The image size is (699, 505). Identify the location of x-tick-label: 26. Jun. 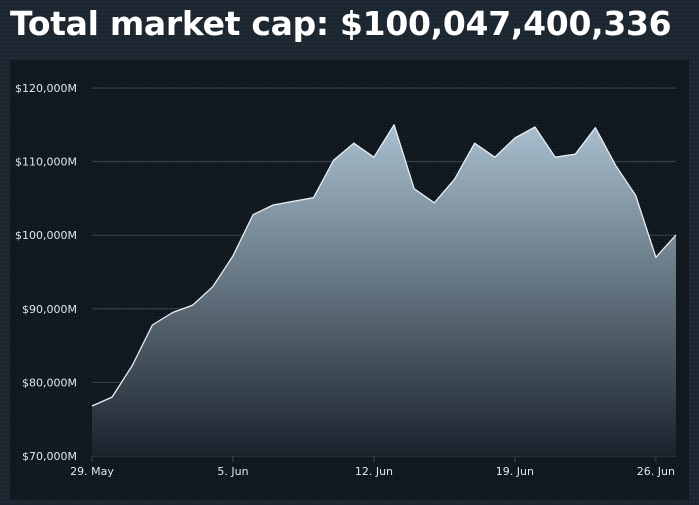
(656, 471).